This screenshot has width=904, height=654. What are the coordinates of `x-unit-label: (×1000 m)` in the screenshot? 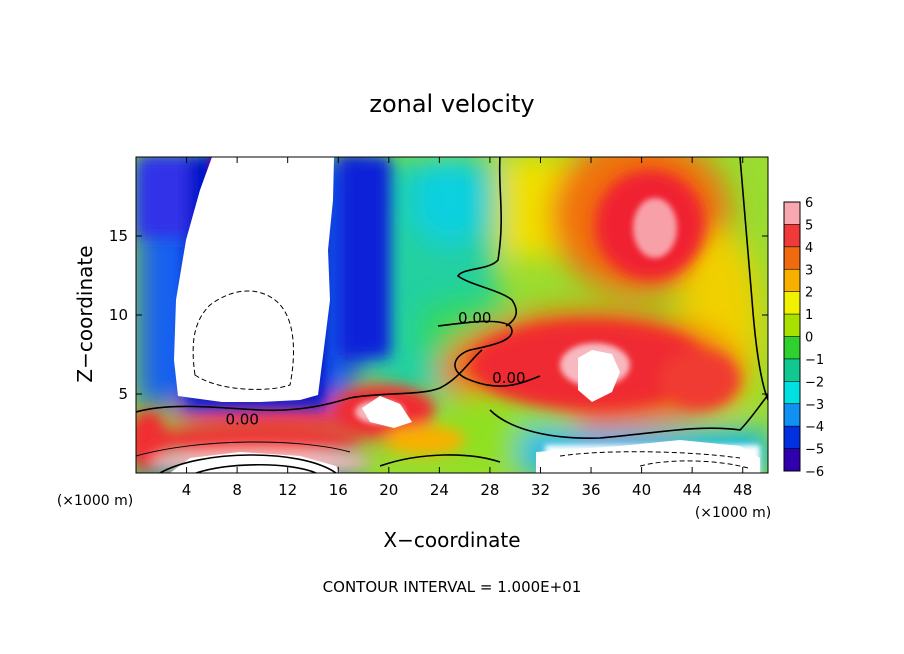 It's located at (733, 513).